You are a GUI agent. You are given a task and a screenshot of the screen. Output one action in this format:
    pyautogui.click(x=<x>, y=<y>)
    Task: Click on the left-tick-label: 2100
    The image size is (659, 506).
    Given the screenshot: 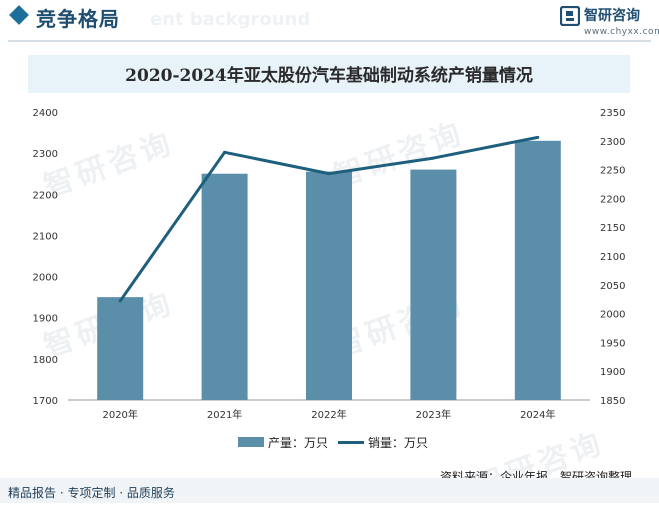 What is the action you would take?
    pyautogui.click(x=45, y=236)
    